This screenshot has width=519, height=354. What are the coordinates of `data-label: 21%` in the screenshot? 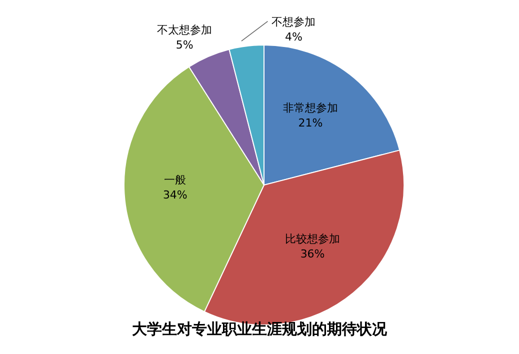 It's located at (310, 123).